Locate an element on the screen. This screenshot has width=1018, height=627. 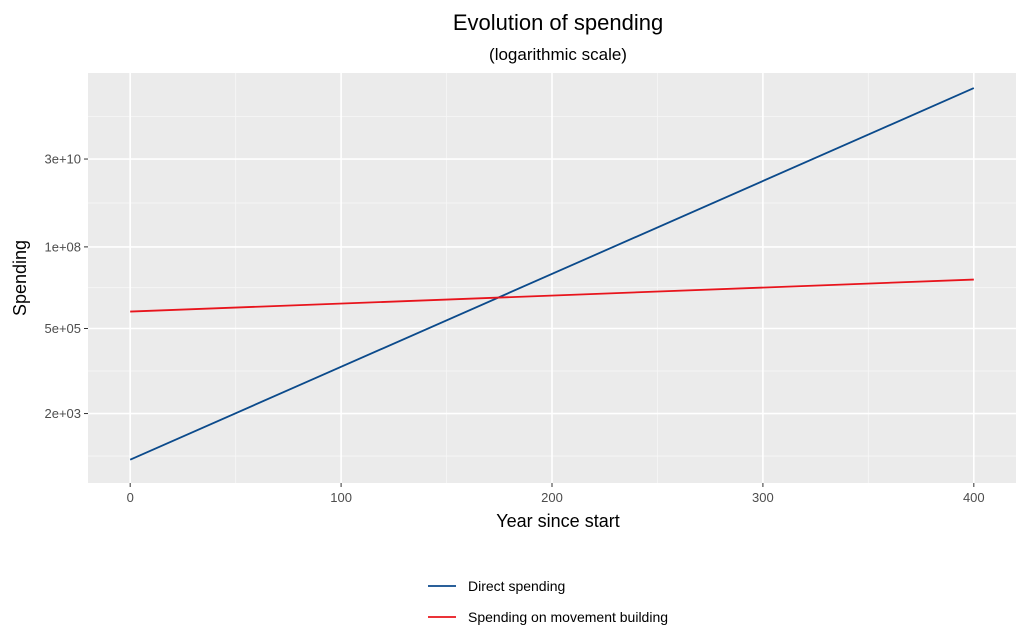
x-axis-title: Year since start is located at coordinates (557, 521).